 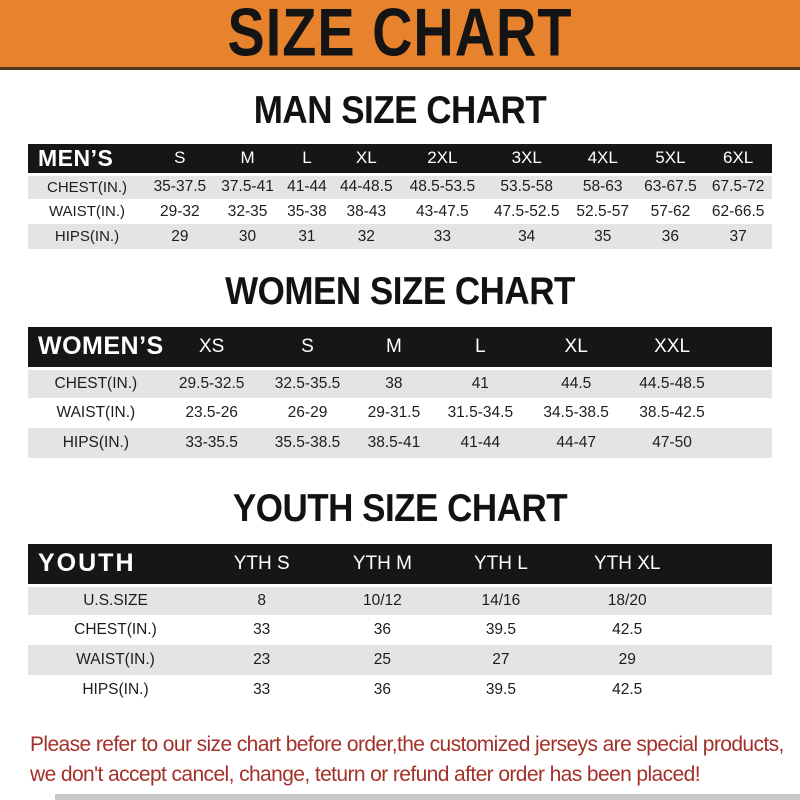 I want to click on size-value-cell: 44.5-48.5, so click(x=672, y=382).